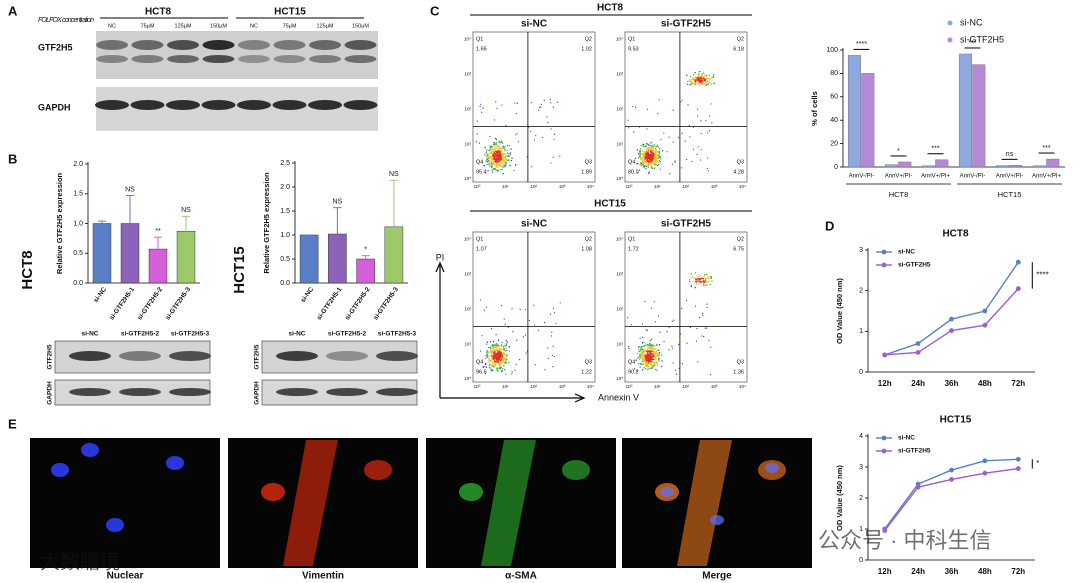  What do you see at coordinates (834, 120) in the screenshot?
I see `y-tick-label: 40` at bounding box center [834, 120].